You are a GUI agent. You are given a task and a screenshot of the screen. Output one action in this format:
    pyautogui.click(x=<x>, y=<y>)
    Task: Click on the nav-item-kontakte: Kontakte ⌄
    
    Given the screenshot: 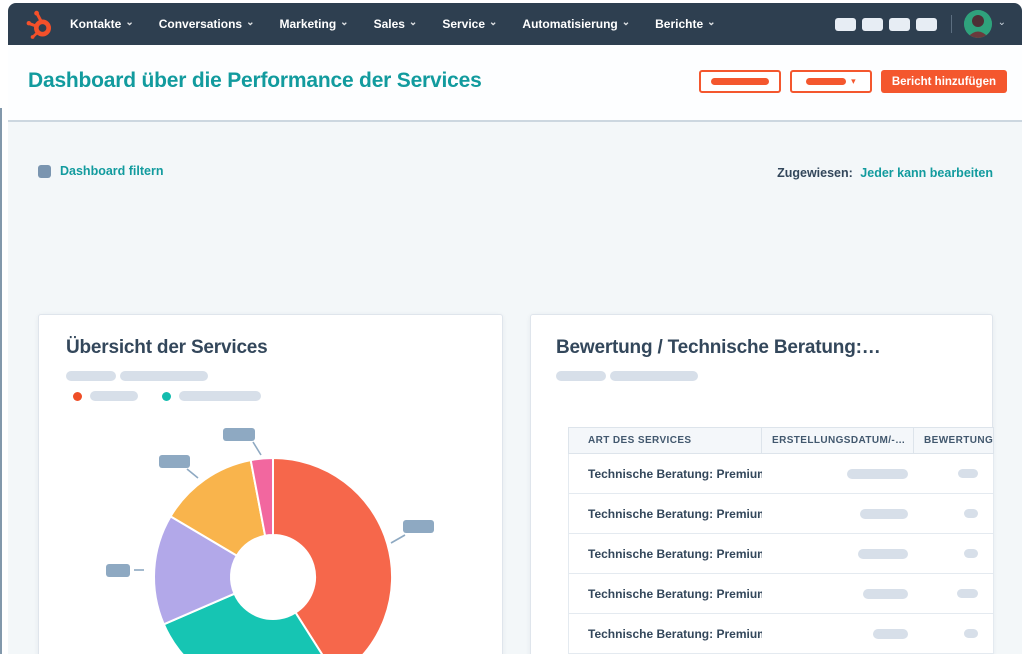 What is the action you would take?
    pyautogui.click(x=102, y=24)
    